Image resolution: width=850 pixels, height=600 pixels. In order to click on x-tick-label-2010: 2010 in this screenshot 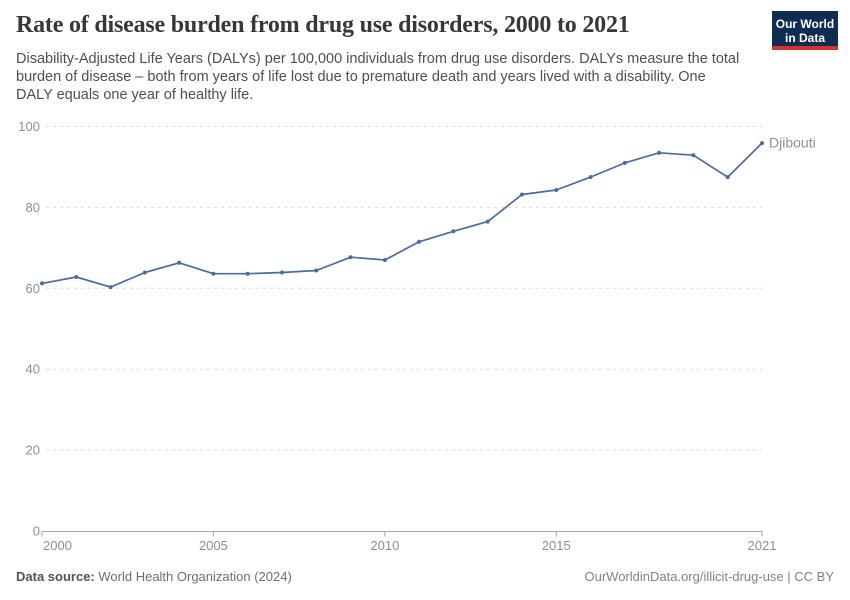, I will do `click(384, 545)`.